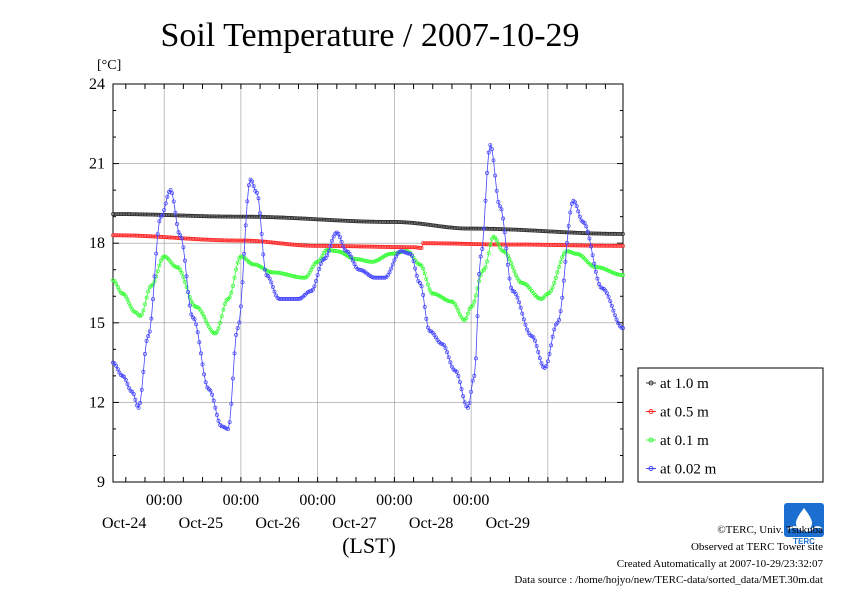 The image size is (842, 595). What do you see at coordinates (684, 384) in the screenshot?
I see `legend-label: at 1.0 m` at bounding box center [684, 384].